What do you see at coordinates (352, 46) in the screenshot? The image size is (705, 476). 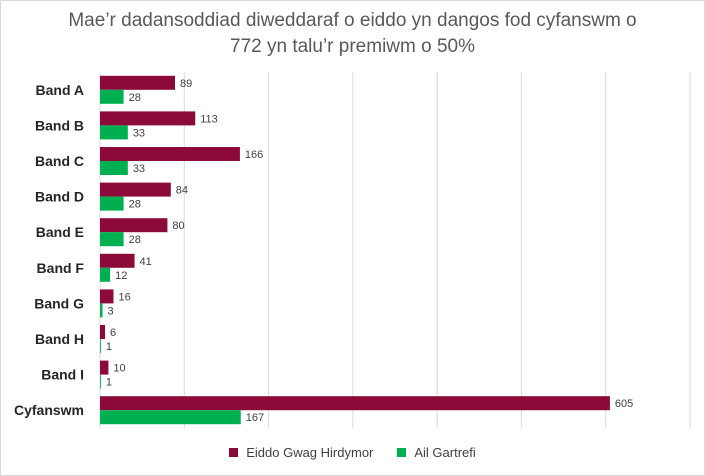 I see `chart-title-line-2: 772 yn talu’r premiwm o 50%` at bounding box center [352, 46].